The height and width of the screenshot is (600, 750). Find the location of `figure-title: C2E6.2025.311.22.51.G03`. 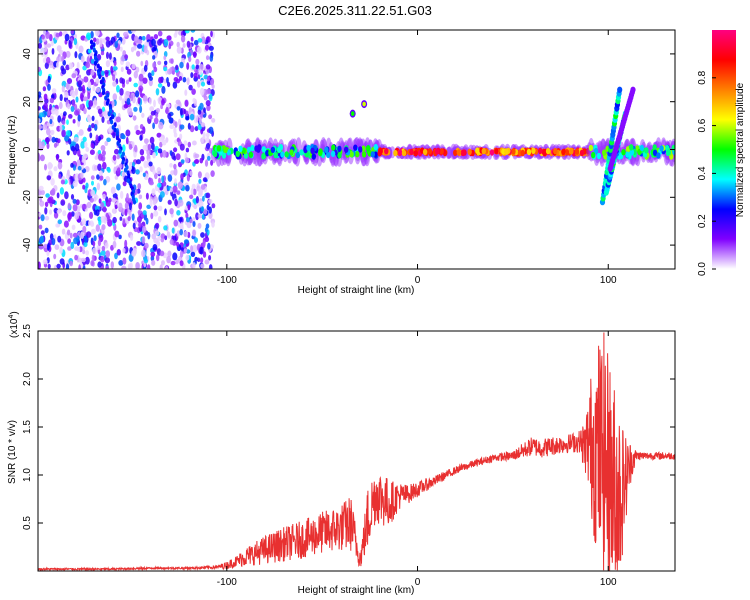

figure-title: C2E6.2025.311.22.51.G03 is located at coordinates (355, 10).